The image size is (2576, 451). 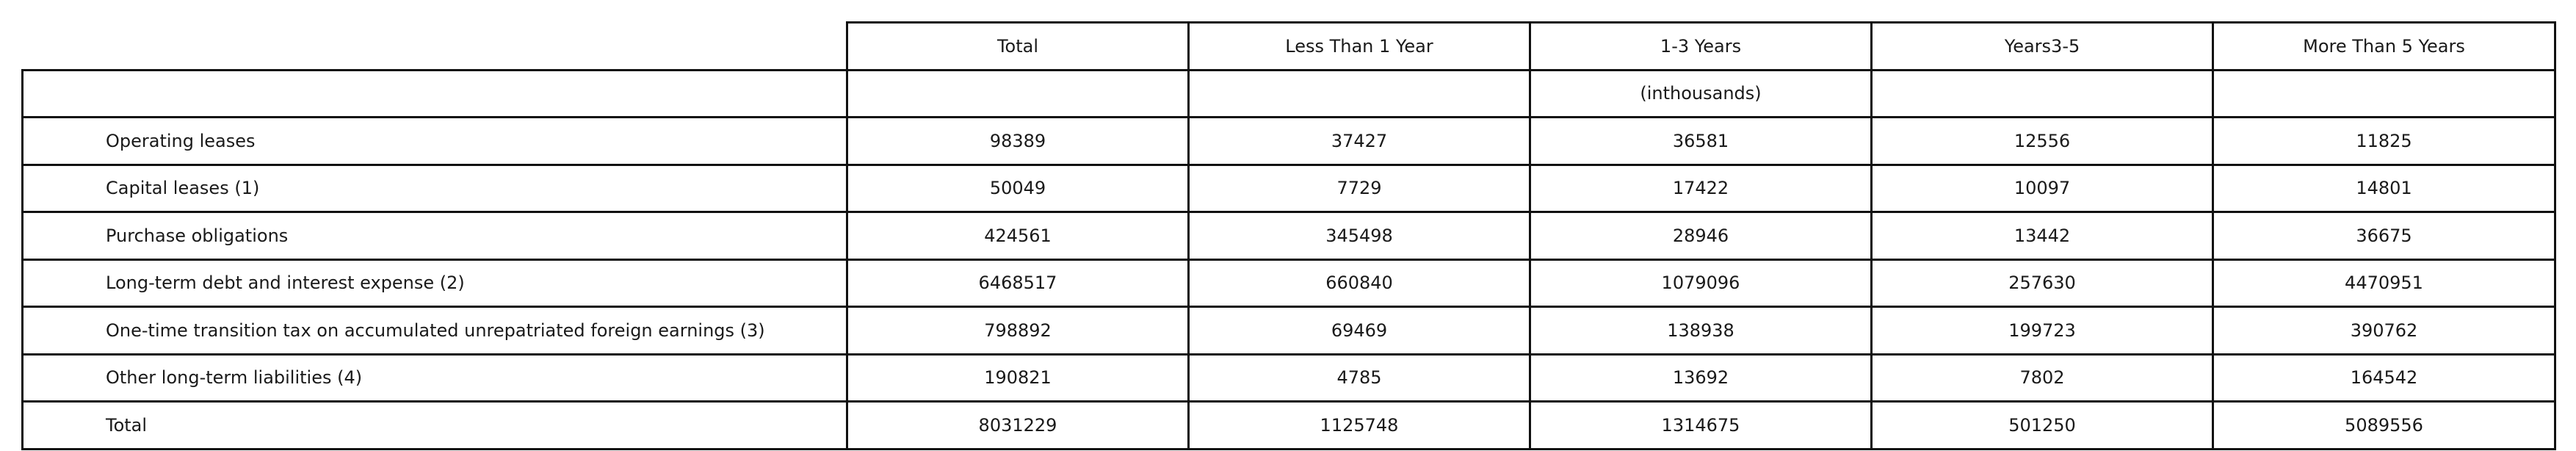 I want to click on cell-1-3-years: 138938, so click(x=1701, y=331).